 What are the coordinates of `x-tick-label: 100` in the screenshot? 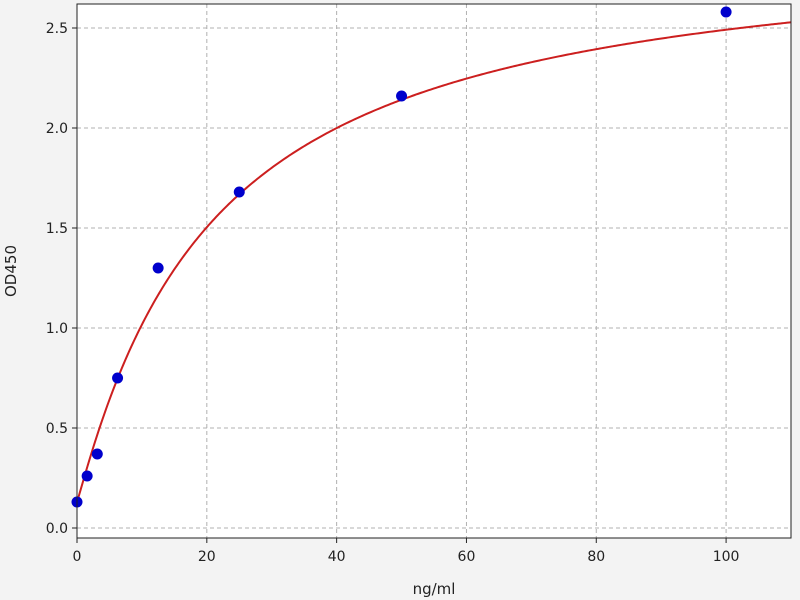 It's located at (726, 557).